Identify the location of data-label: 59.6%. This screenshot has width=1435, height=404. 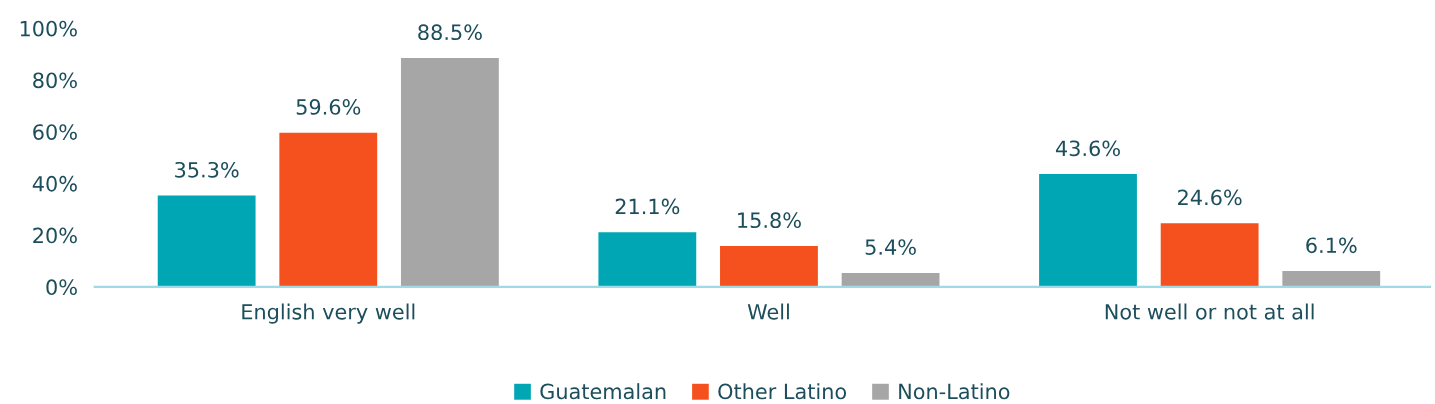
(328, 107).